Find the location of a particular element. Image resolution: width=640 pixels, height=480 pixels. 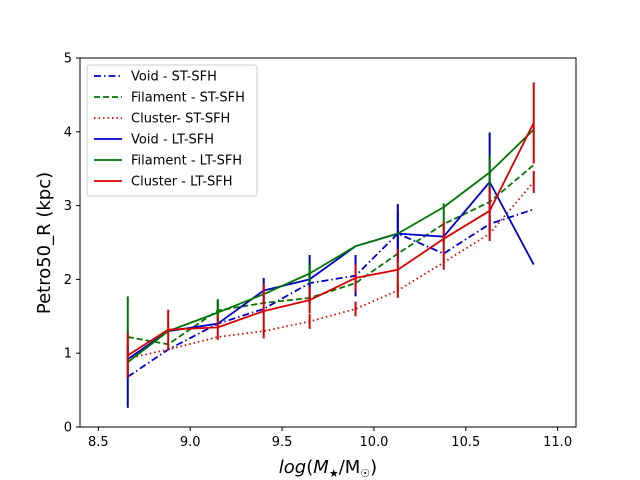

x-tick-label: 11.0 is located at coordinates (557, 442).